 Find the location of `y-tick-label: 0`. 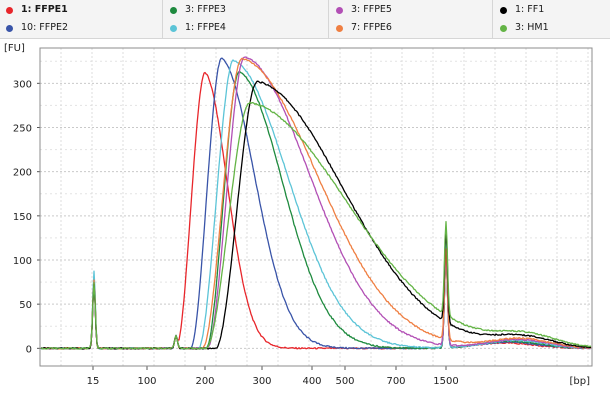

y-tick-label: 0 is located at coordinates (29, 349).